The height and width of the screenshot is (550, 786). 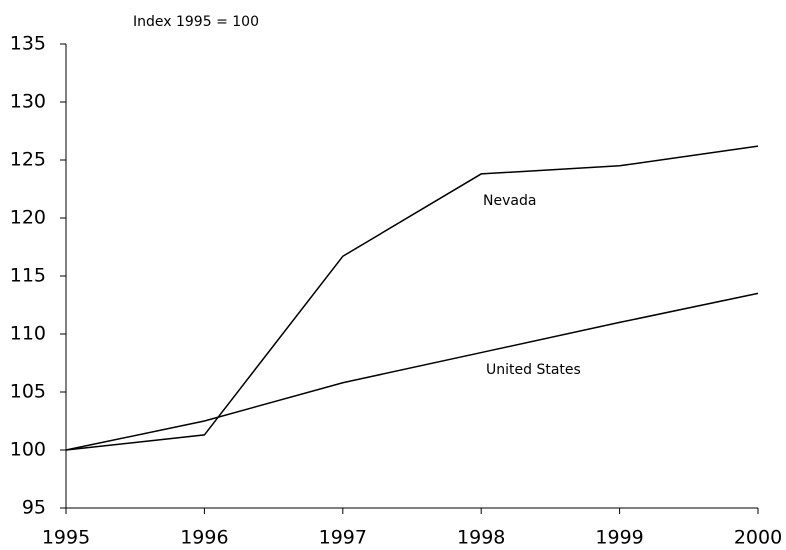 What do you see at coordinates (533, 370) in the screenshot?
I see `series-label: United States` at bounding box center [533, 370].